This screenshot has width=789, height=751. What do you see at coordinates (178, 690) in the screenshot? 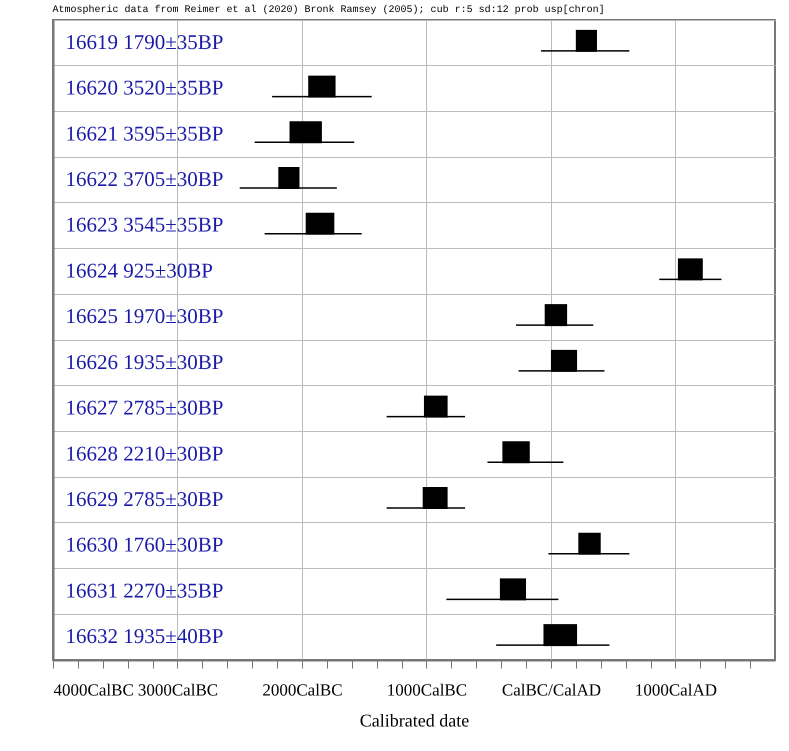
I see `x-tick-label: 3000CalBC` at bounding box center [178, 690].